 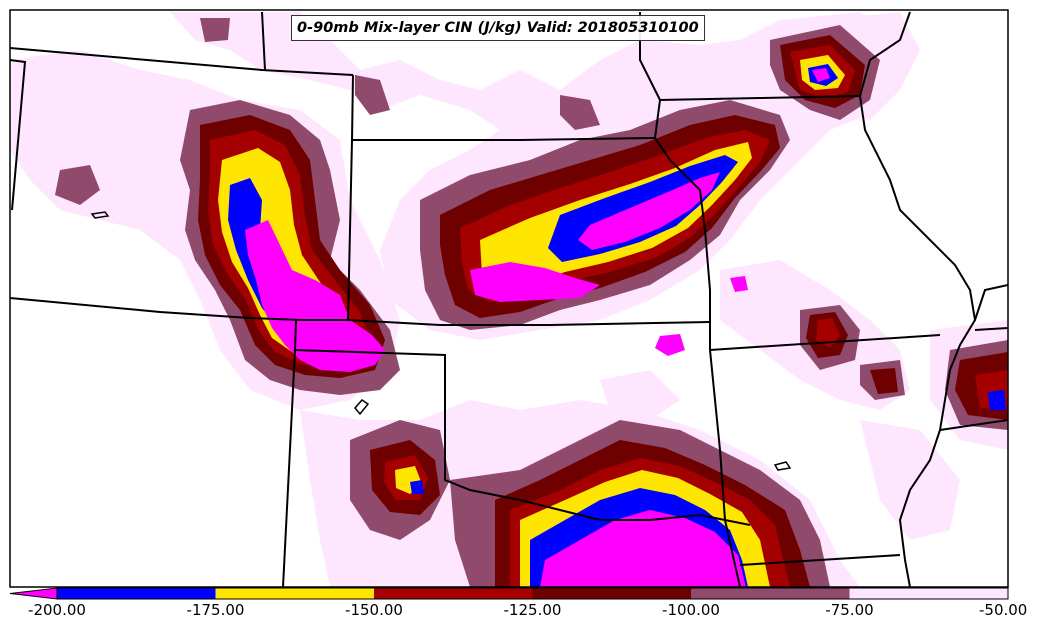 What do you see at coordinates (1003, 610) in the screenshot?
I see `colorbar-tick-label: -50.00` at bounding box center [1003, 610].